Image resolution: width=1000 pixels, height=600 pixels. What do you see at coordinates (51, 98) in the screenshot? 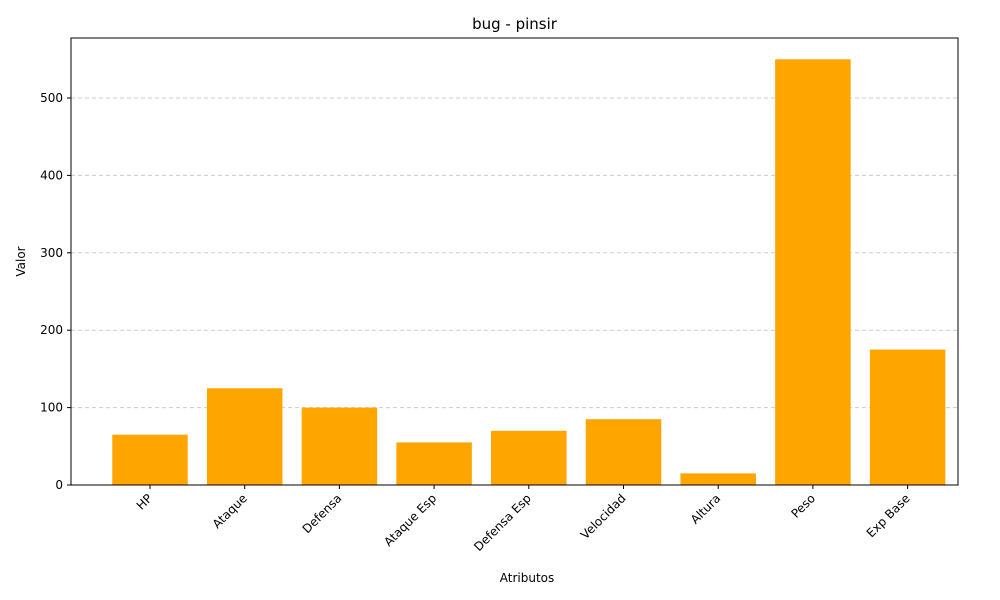
I see `y-tick-label: 500` at bounding box center [51, 98].